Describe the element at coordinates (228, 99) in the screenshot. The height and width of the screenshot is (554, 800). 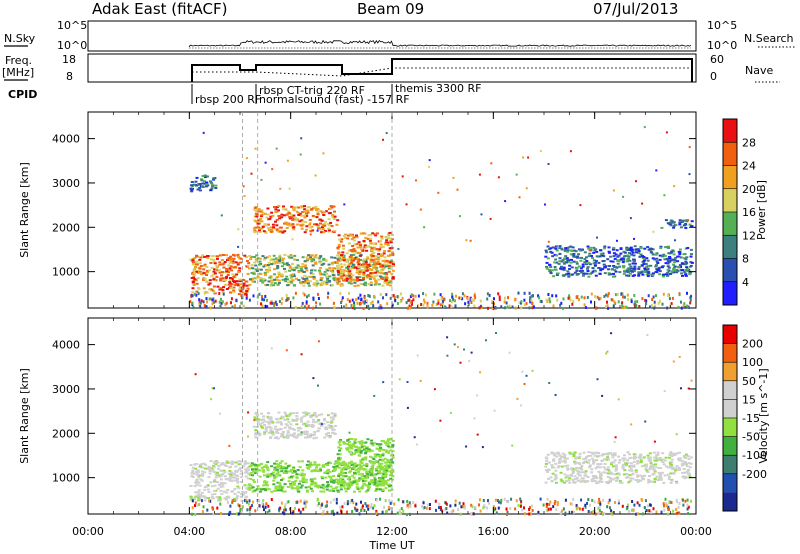
I see `cpid-label-rbsp: rbsp 200 RF` at that location.